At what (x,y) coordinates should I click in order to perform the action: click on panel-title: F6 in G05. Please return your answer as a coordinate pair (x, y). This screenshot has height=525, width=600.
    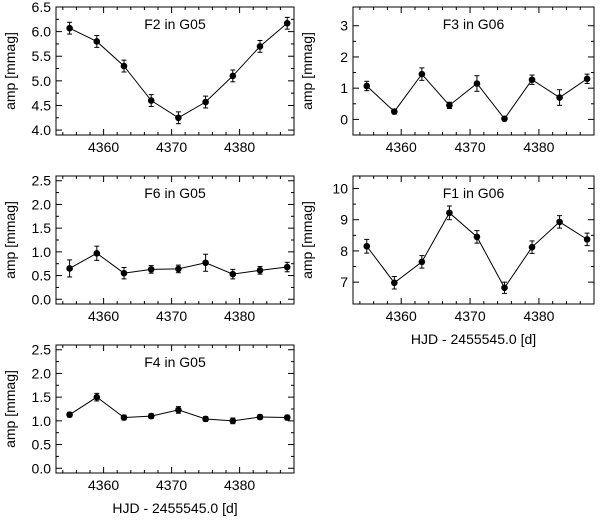
    Looking at the image, I should click on (175, 193).